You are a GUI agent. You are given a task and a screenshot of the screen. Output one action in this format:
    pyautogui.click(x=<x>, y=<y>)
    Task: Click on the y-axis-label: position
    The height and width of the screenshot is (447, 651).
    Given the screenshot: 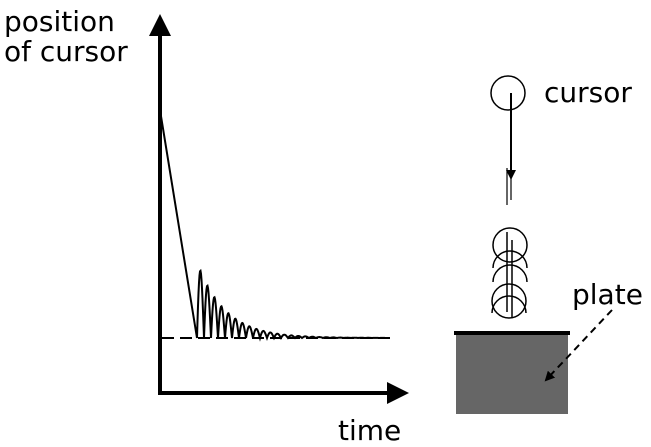 What is the action you would take?
    pyautogui.click(x=59, y=21)
    